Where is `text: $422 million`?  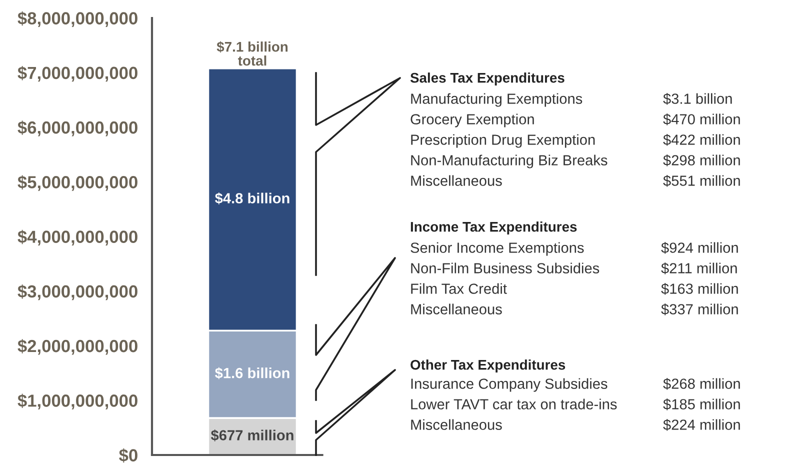
text: $422 million is located at coordinates (701, 140).